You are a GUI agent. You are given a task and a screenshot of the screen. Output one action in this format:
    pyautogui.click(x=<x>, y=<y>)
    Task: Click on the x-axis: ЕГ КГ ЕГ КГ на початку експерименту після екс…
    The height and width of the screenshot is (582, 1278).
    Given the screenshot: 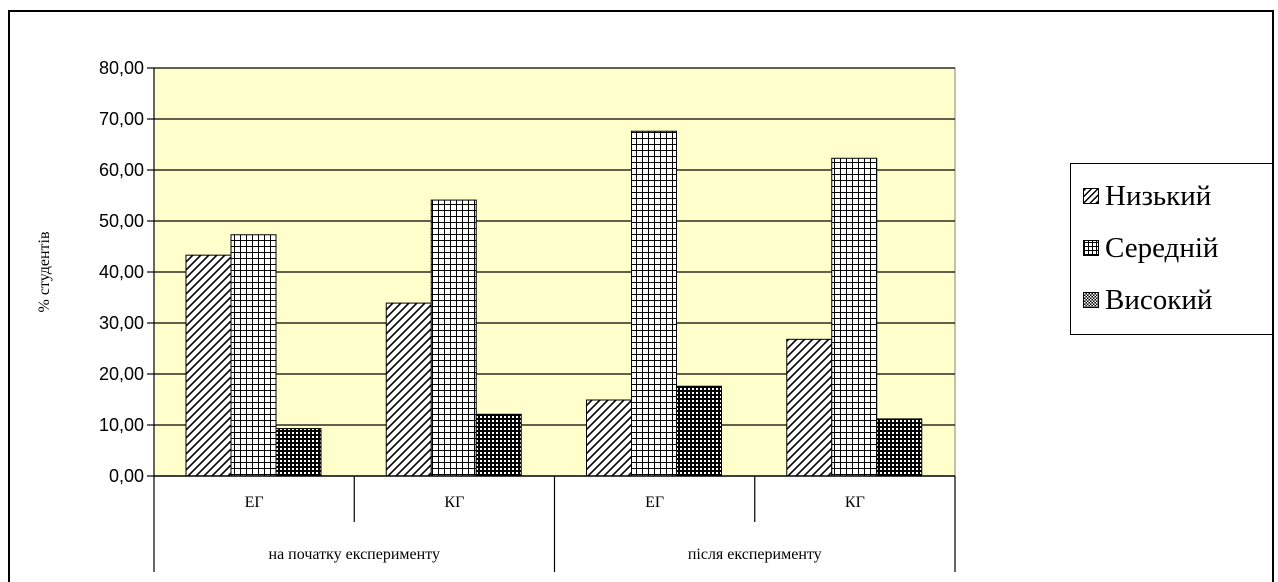 What is the action you would take?
    pyautogui.click(x=554, y=523)
    